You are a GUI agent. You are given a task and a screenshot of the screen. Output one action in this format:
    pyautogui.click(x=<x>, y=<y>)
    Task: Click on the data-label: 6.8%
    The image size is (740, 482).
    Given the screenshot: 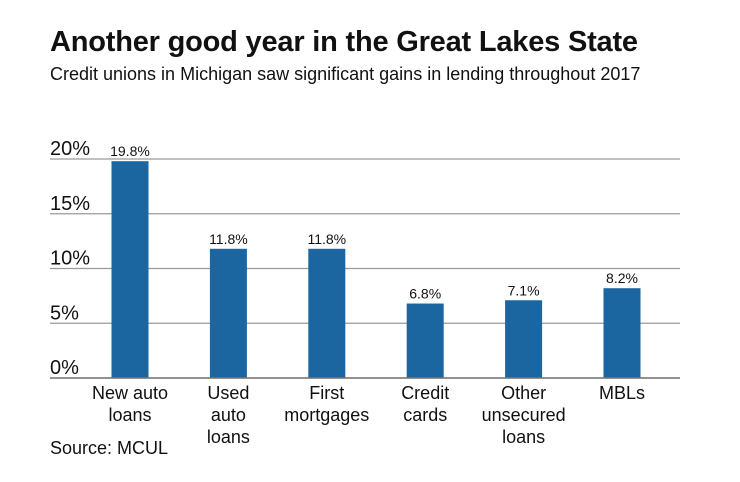 What is the action you would take?
    pyautogui.click(x=425, y=294)
    